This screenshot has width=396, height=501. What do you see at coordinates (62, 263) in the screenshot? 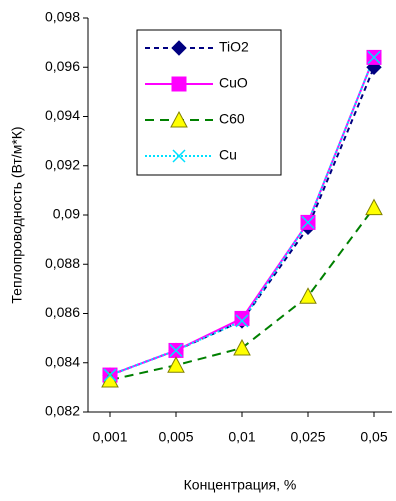
I see `y-tick-label: 0,088` at bounding box center [62, 263].